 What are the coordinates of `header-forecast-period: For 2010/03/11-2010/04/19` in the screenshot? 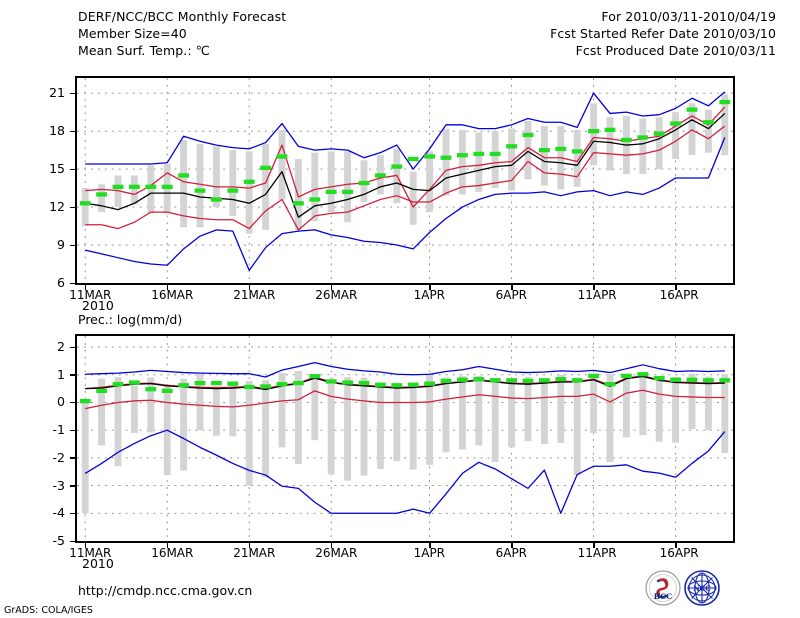 It's located at (688, 16).